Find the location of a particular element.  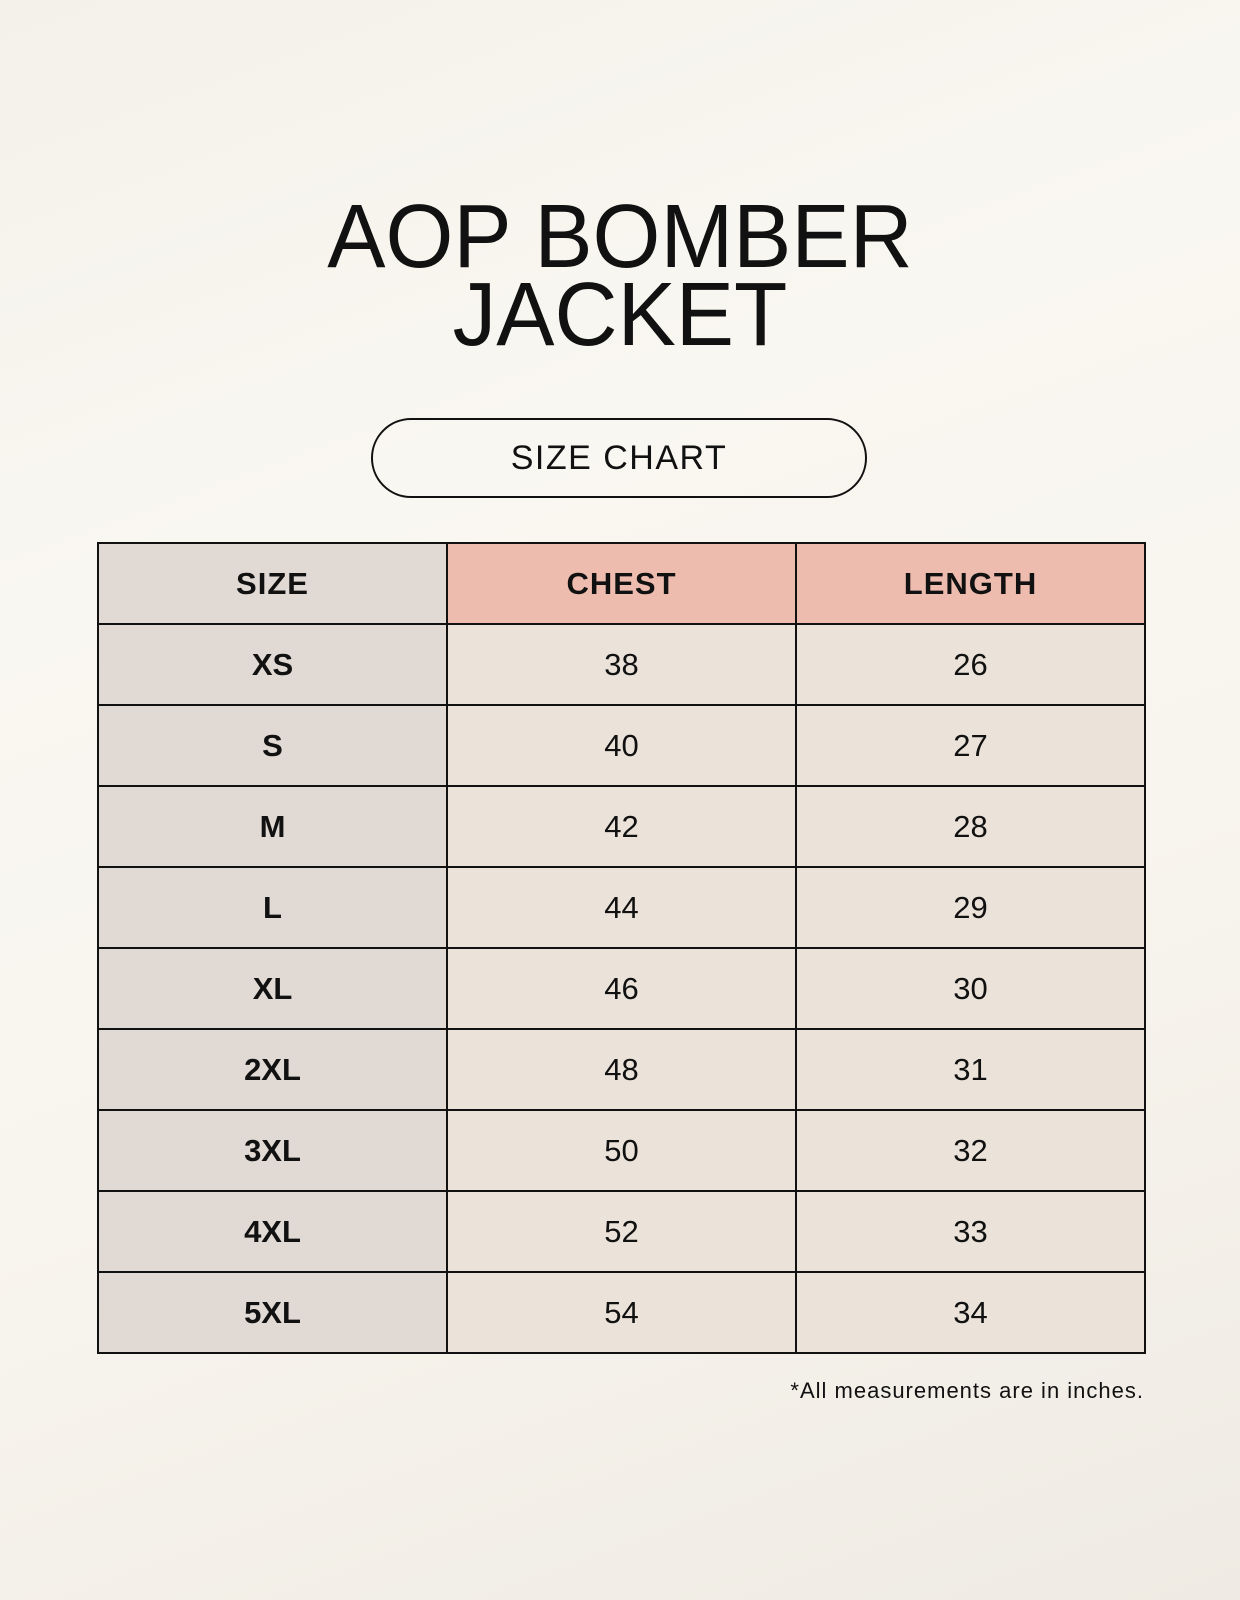

size-cell: 3XL is located at coordinates (272, 1150).